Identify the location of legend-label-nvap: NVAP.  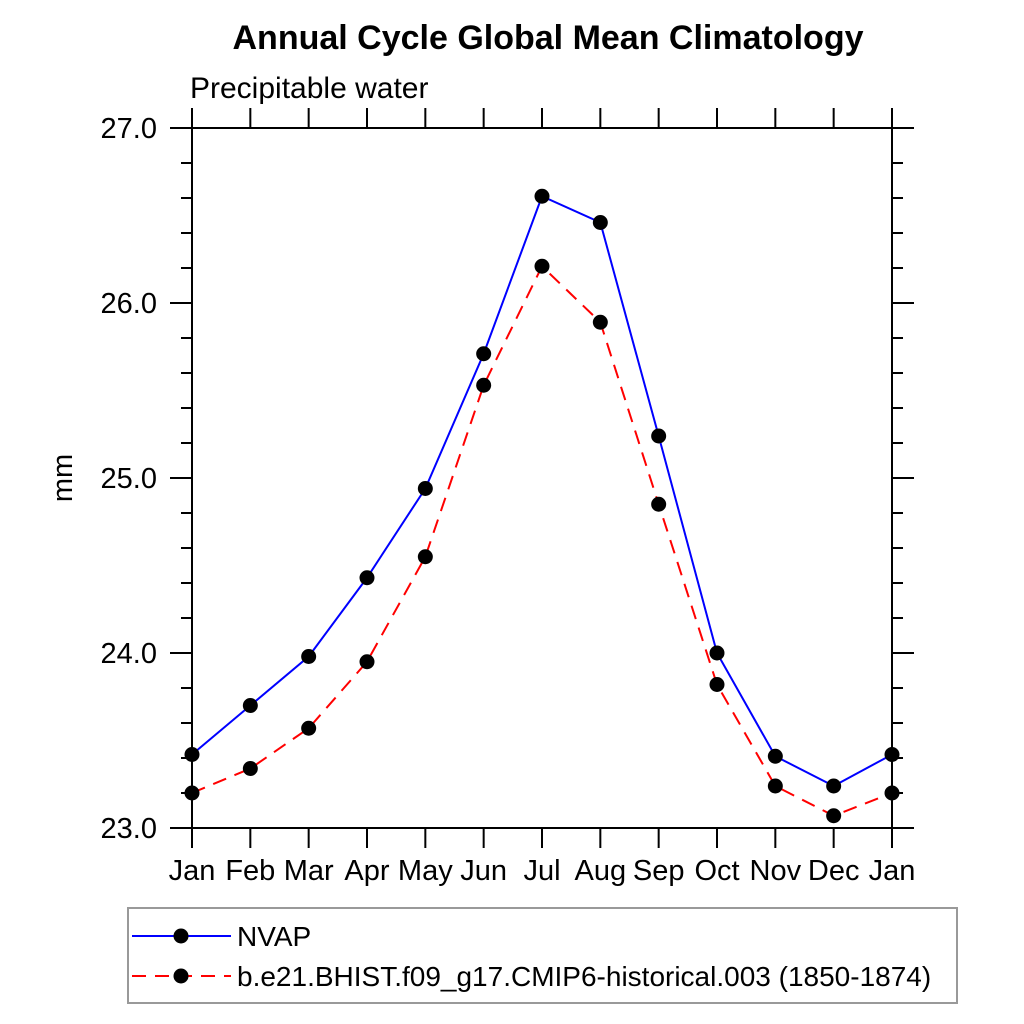
(274, 936).